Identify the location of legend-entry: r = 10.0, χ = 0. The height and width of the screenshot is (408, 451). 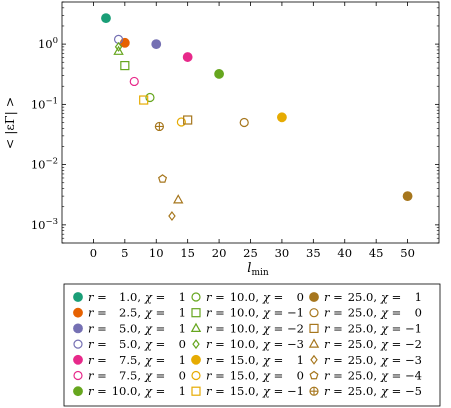
(247, 297).